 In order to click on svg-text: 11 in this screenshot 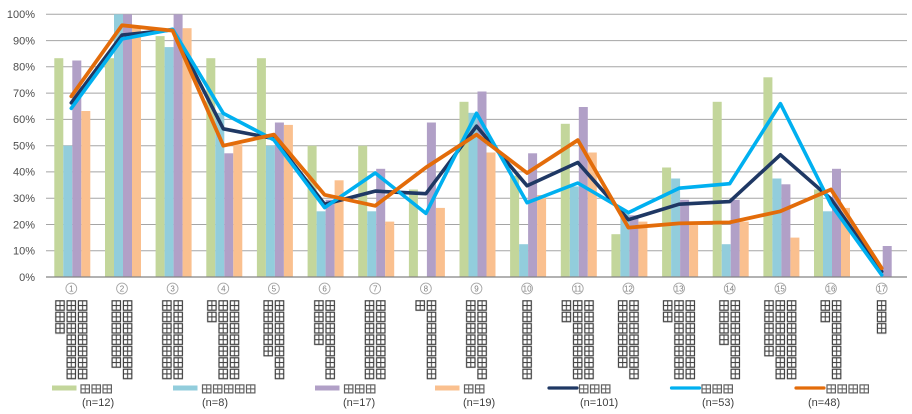, I will do `click(578, 289)`.